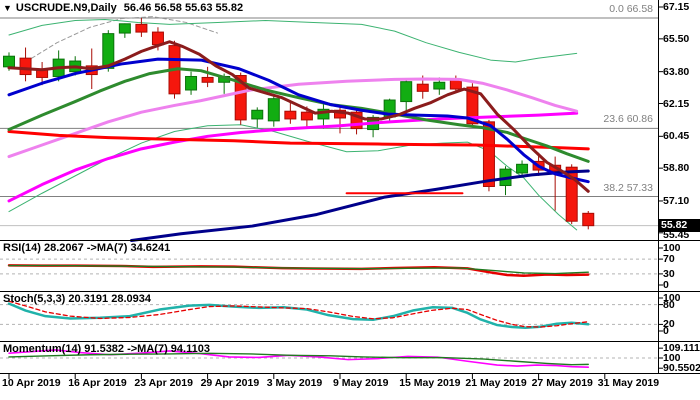  Describe the element at coordinates (676, 71) in the screenshot. I see `y-axis-label: 63.80` at that location.